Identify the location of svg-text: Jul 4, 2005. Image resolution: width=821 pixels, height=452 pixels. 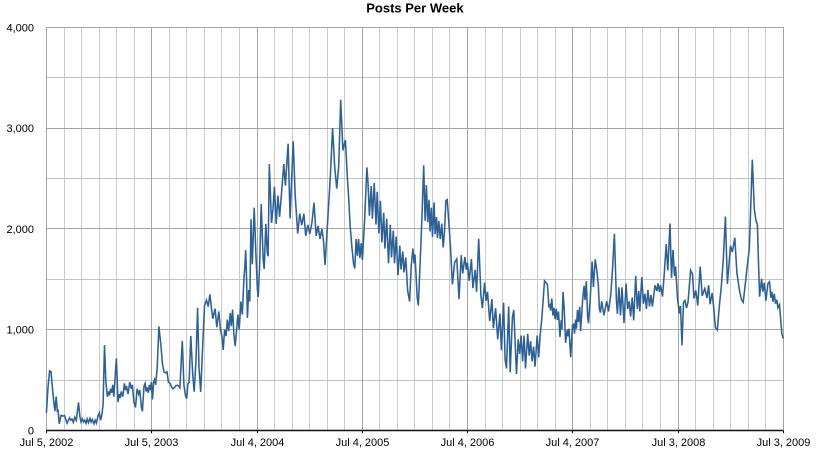
(363, 443).